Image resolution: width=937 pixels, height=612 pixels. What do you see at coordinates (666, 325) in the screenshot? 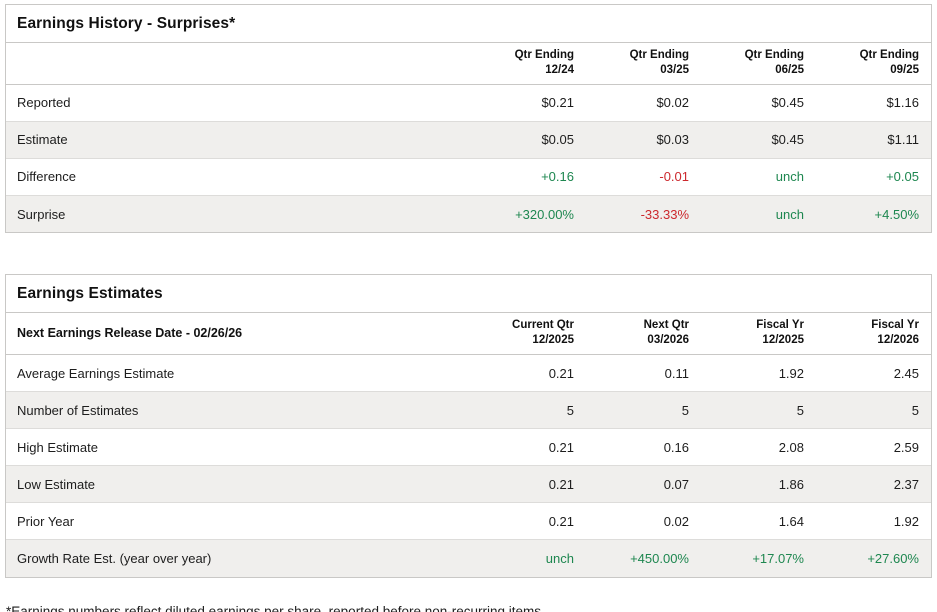
I see `column-header-line1: Next Qtr` at bounding box center [666, 325].